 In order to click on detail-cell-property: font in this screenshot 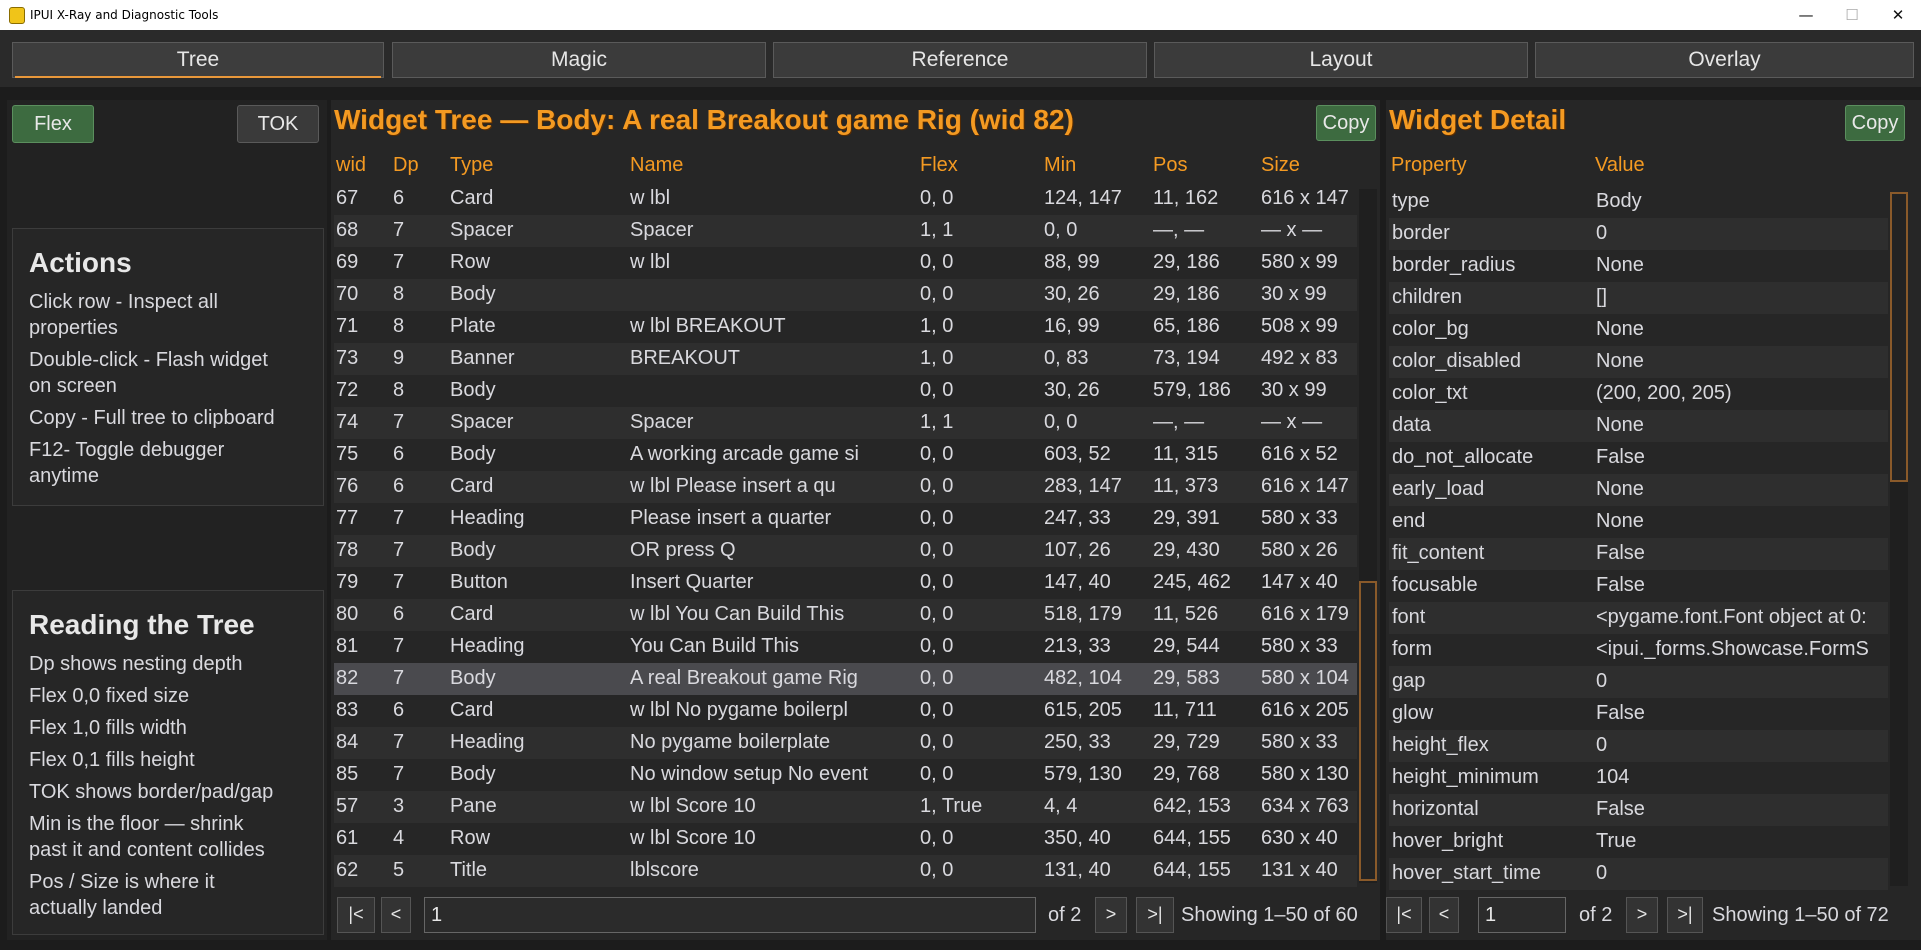, I will do `click(1409, 617)`.